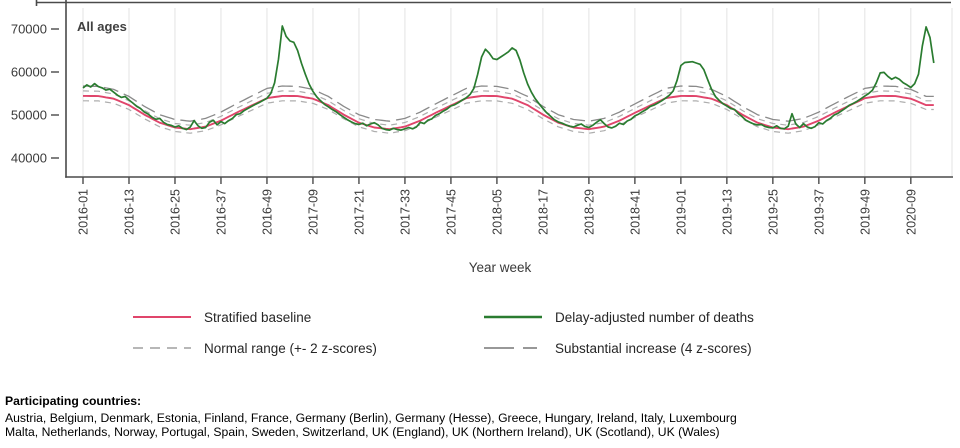 The height and width of the screenshot is (448, 960). Describe the element at coordinates (258, 317) in the screenshot. I see `legend-label-stratified-baseline: Stratified baseline` at that location.